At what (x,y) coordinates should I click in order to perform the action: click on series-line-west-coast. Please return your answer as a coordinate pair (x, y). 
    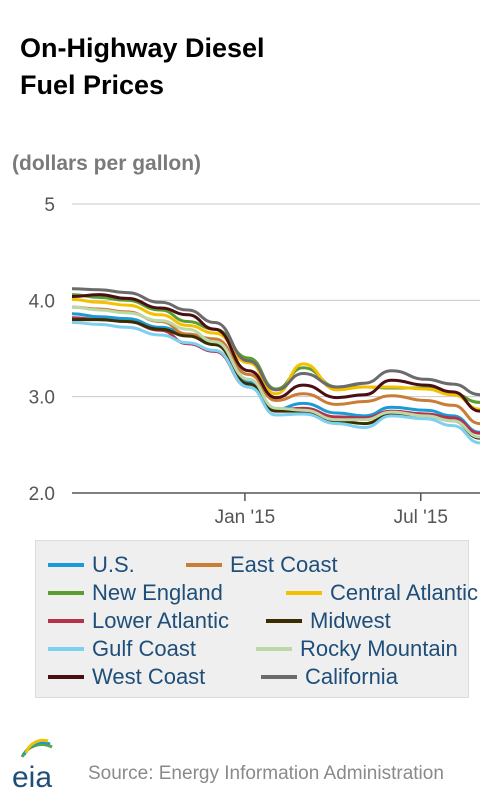
    Looking at the image, I should click on (276, 353).